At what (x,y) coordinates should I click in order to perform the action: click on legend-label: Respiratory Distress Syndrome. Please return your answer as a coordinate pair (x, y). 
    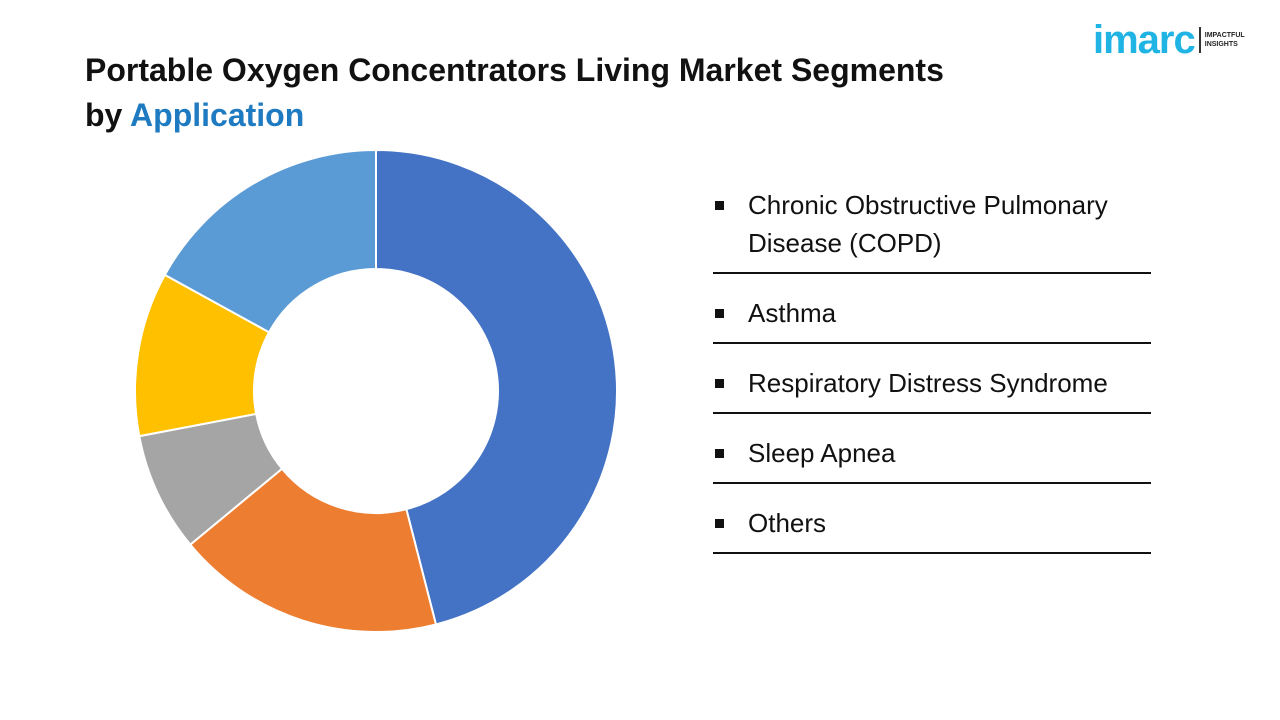
    Looking at the image, I should click on (928, 383).